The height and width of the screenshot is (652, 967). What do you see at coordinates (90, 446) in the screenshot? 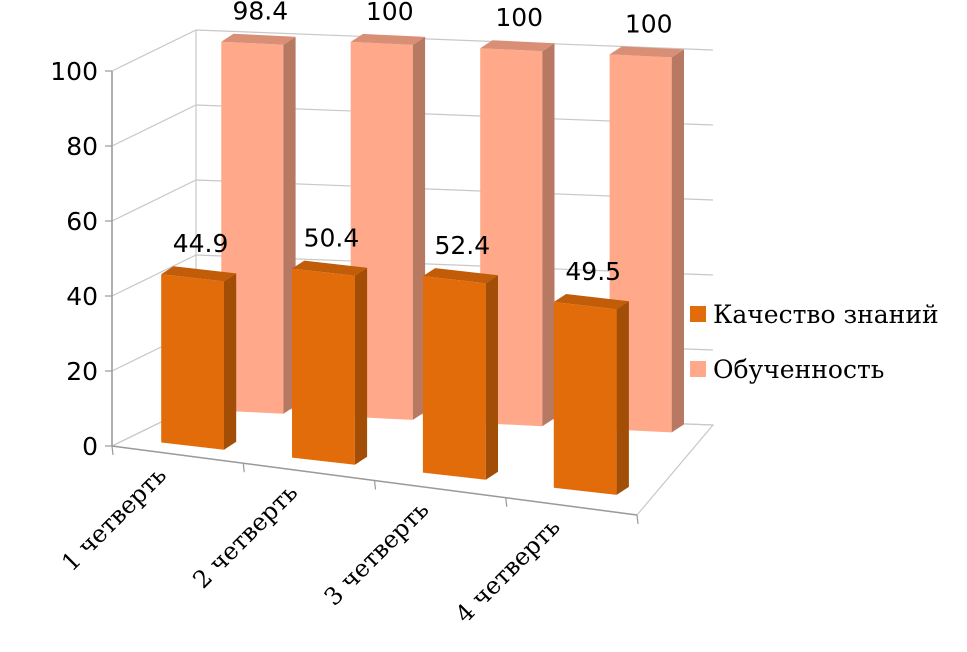
I see `y-tick-label: 0` at bounding box center [90, 446].